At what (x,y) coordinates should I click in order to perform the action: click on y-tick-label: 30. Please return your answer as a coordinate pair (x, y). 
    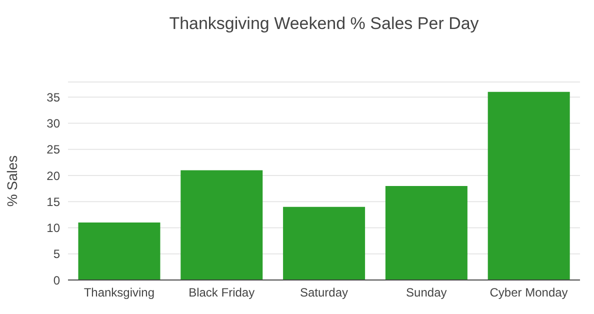
    Looking at the image, I should click on (53, 123).